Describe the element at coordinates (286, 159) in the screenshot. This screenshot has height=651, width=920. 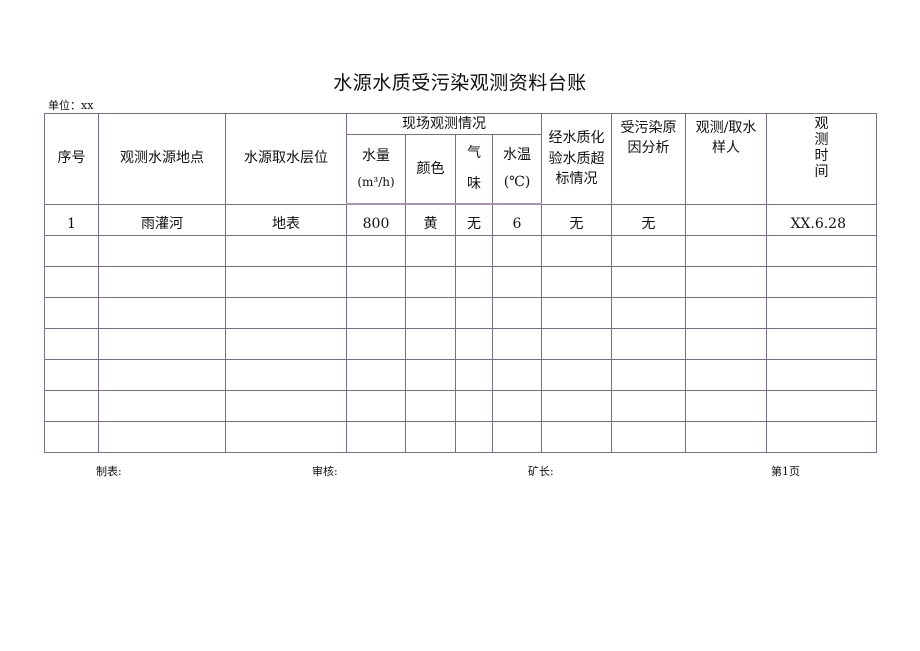
I see `header-layer: 水源取水层位` at that location.